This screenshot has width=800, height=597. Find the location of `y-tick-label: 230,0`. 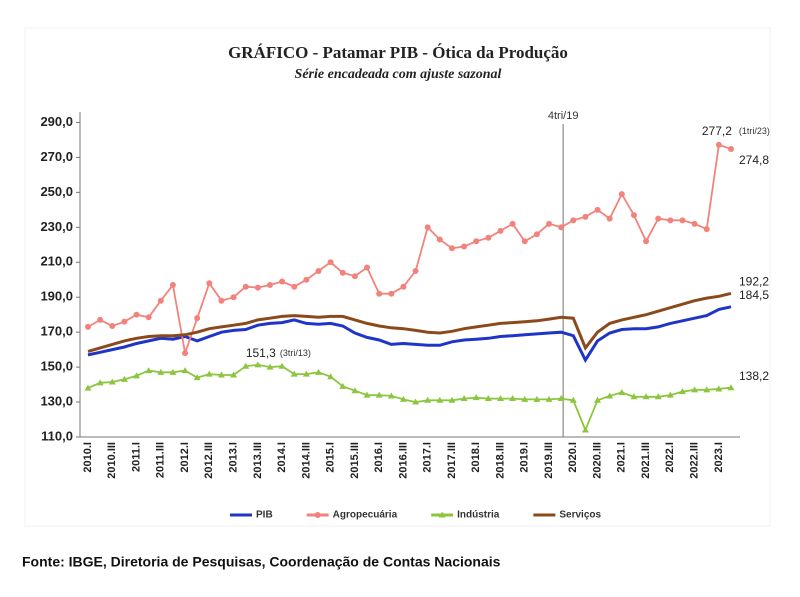

y-tick-label: 230,0 is located at coordinates (56, 226).